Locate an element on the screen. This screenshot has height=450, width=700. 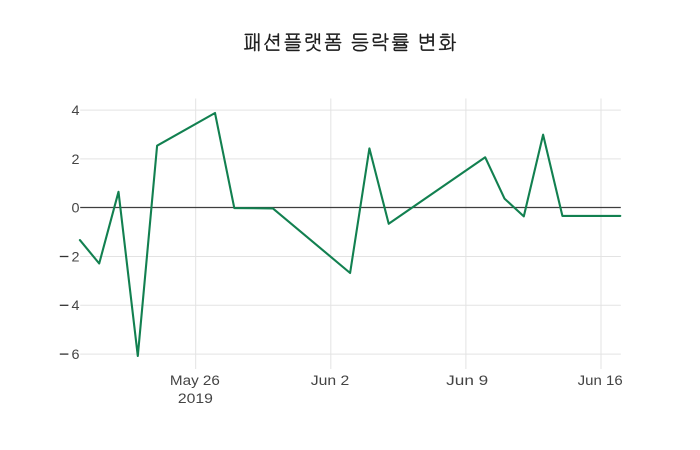
svg-text: 0 is located at coordinates (76, 207).